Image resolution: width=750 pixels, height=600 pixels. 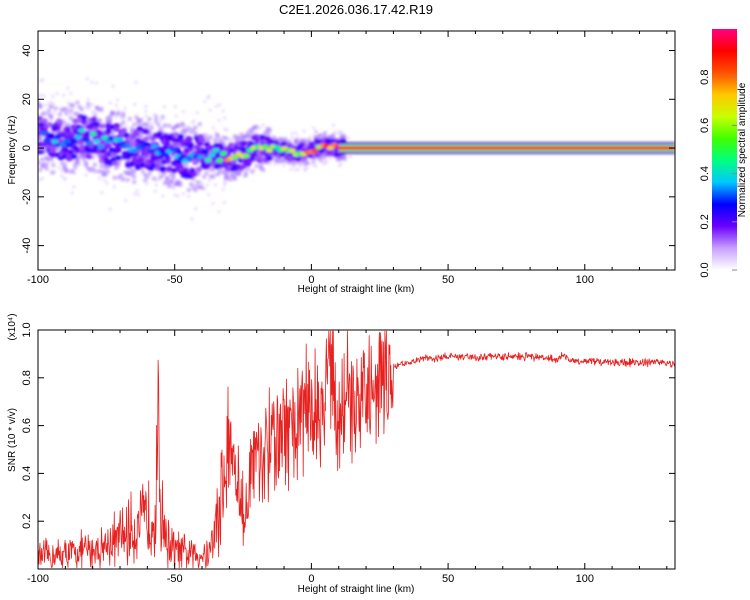 What do you see at coordinates (585, 579) in the screenshot?
I see `snr-x-tick-label: 100` at bounding box center [585, 579].